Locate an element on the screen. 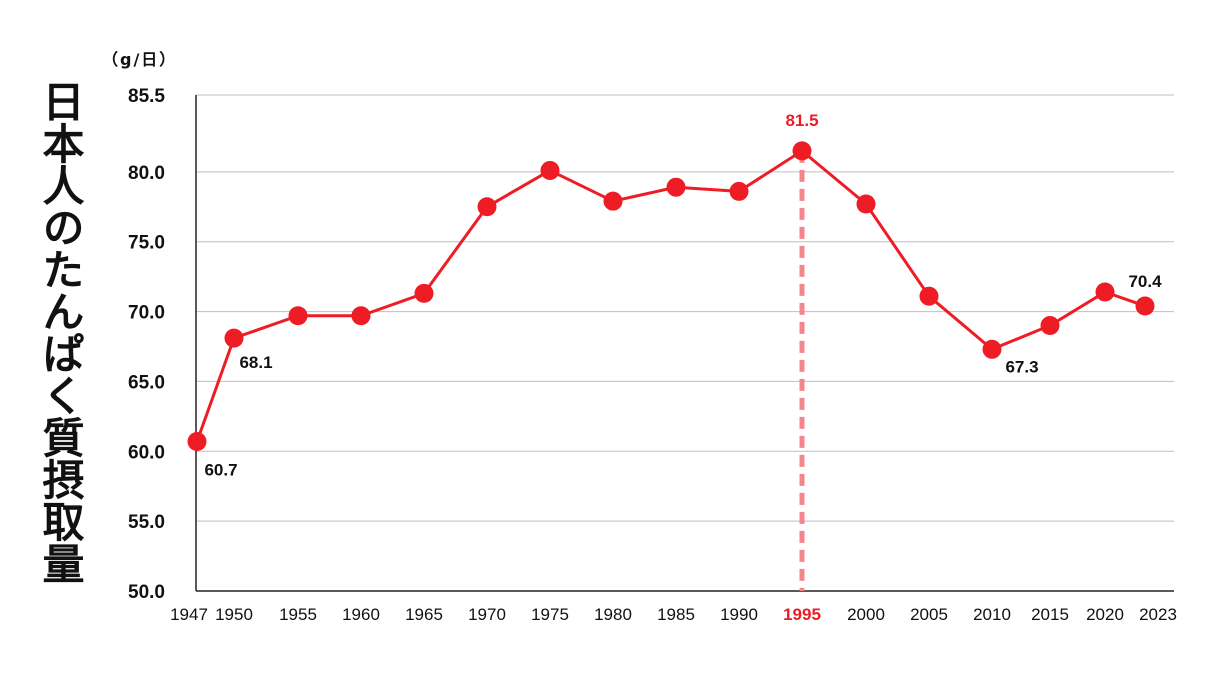  x-tick-label: 1975 is located at coordinates (550, 614).